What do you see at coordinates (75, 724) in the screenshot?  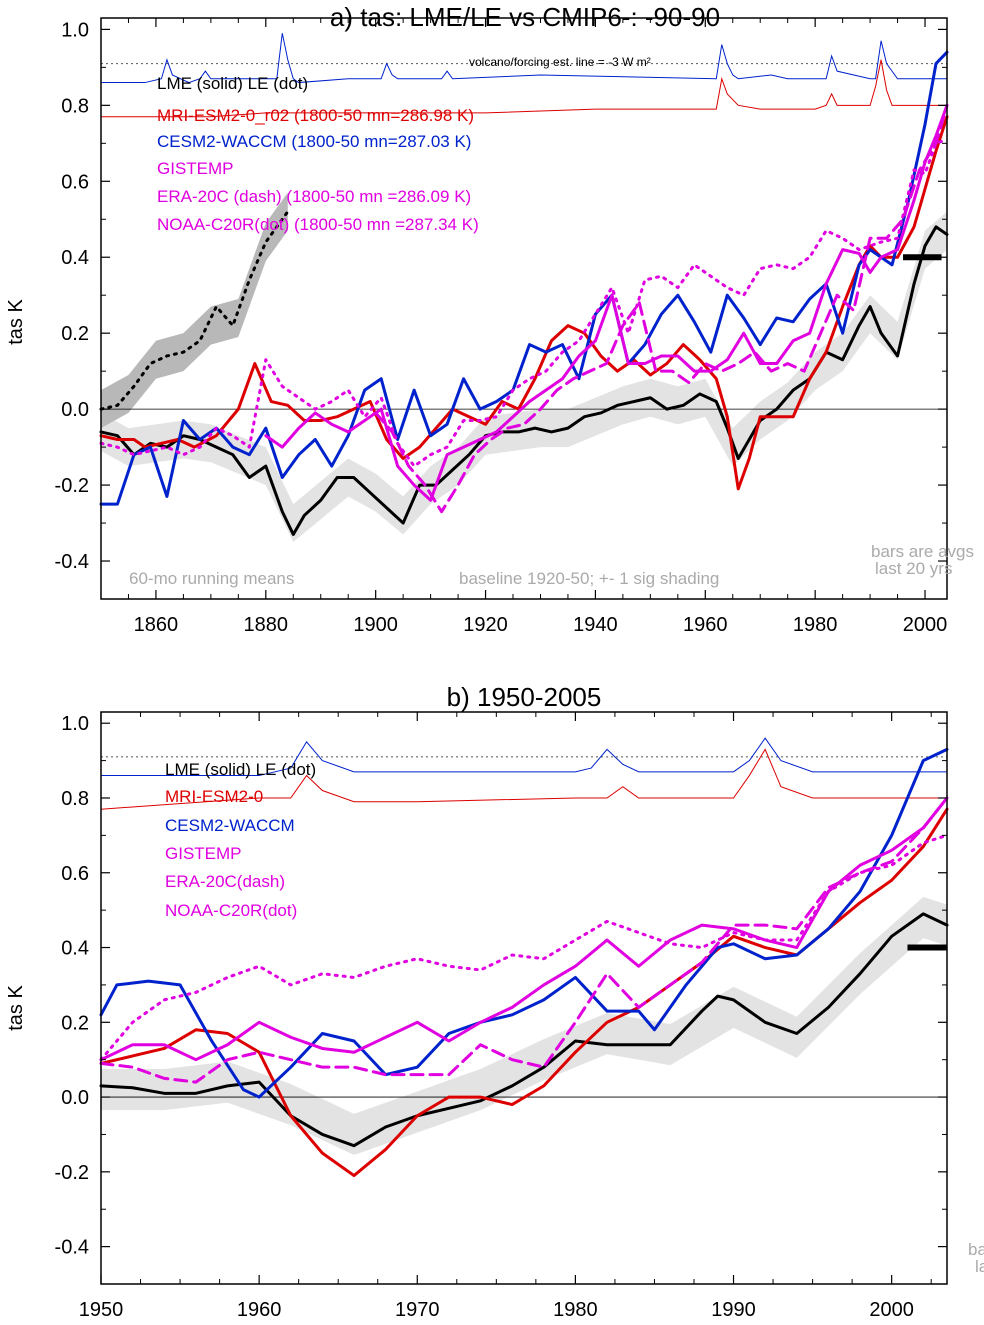 I see `panel-b-ytick-label: 1.0` at bounding box center [75, 724].